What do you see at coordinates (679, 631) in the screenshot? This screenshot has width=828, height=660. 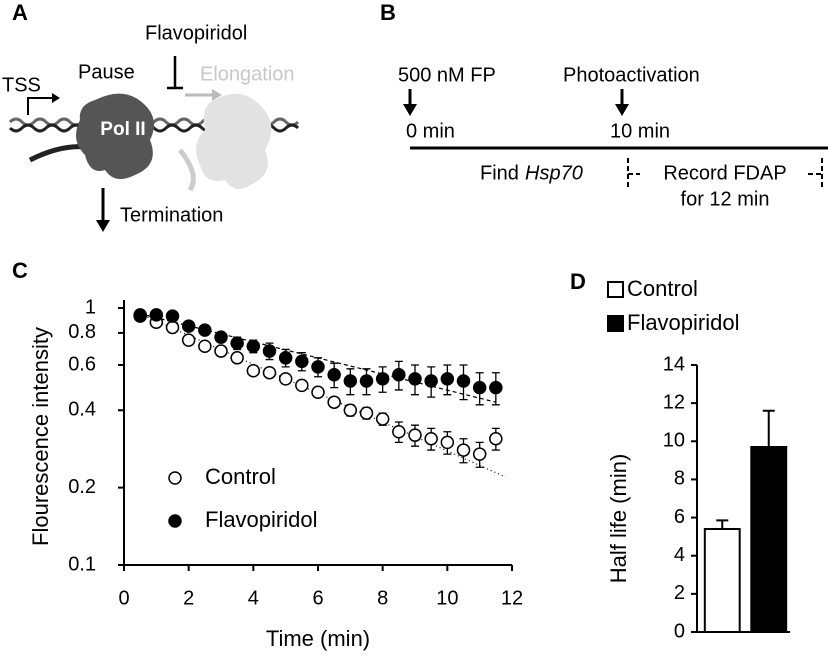 I see `y-tick-label: 0` at bounding box center [679, 631].